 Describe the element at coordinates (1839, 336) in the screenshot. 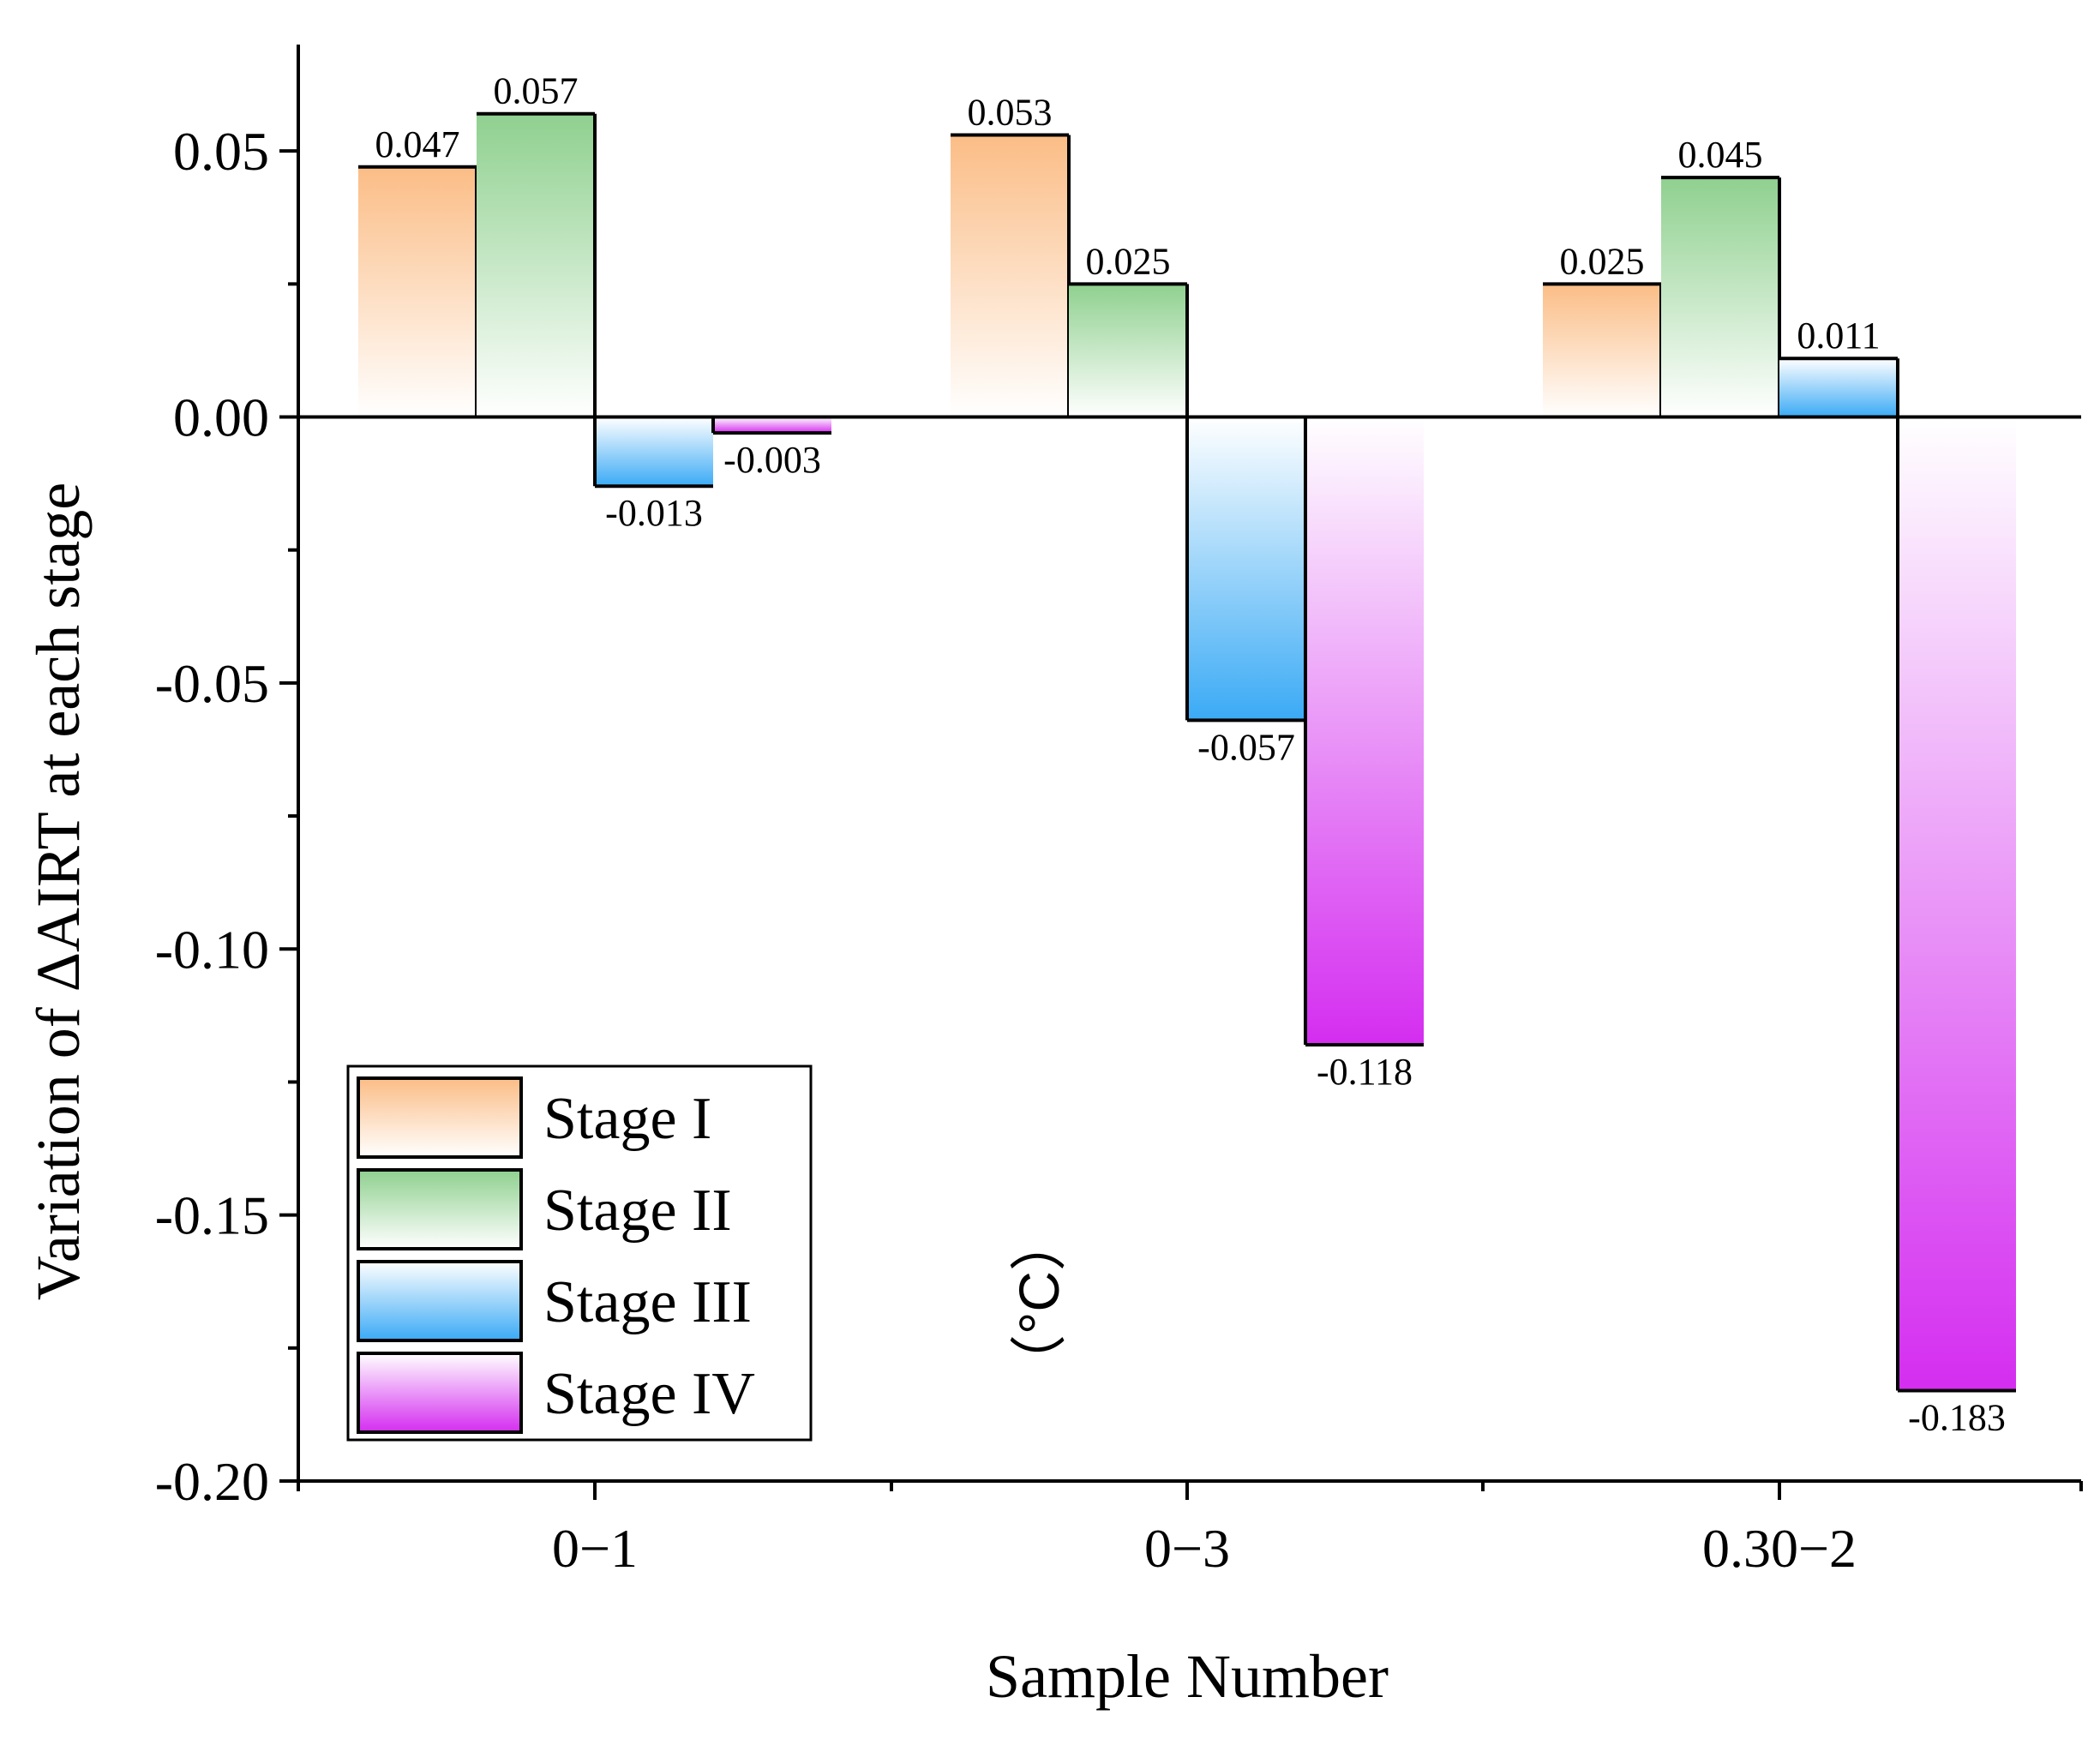

I see `data-label: 0.011` at that location.